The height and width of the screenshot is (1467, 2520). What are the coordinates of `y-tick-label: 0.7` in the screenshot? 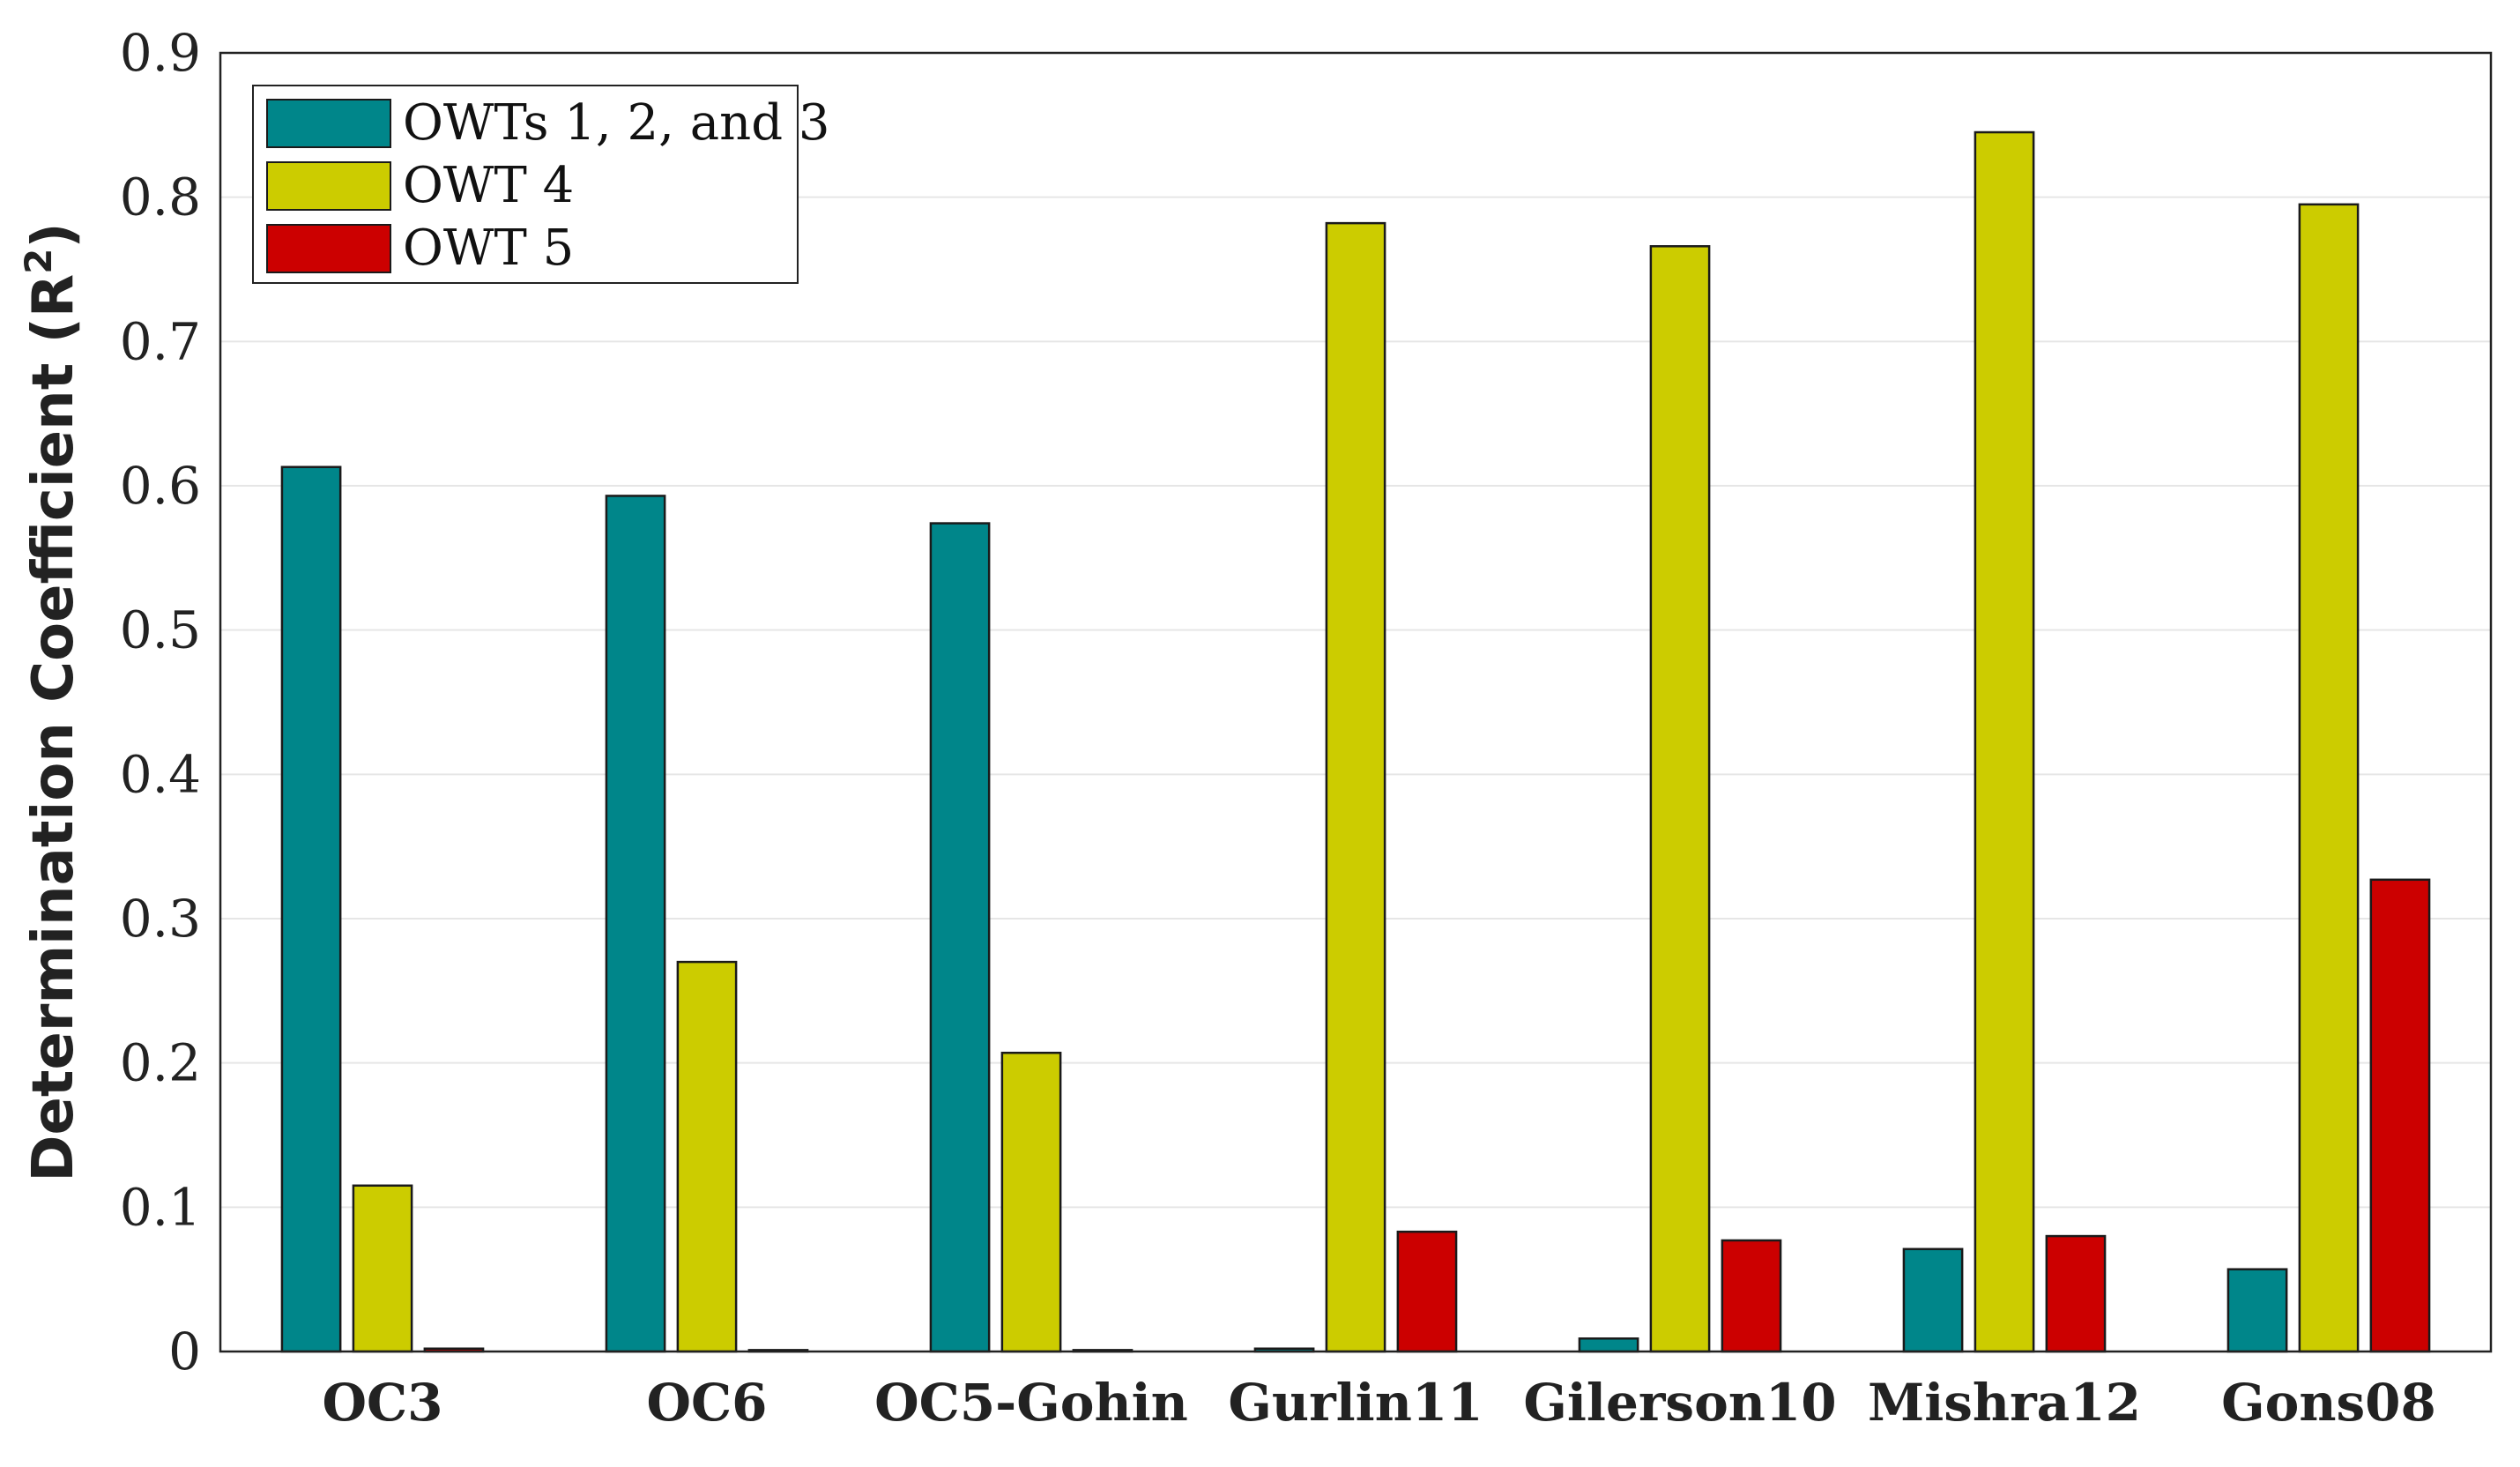 It's located at (160, 341).